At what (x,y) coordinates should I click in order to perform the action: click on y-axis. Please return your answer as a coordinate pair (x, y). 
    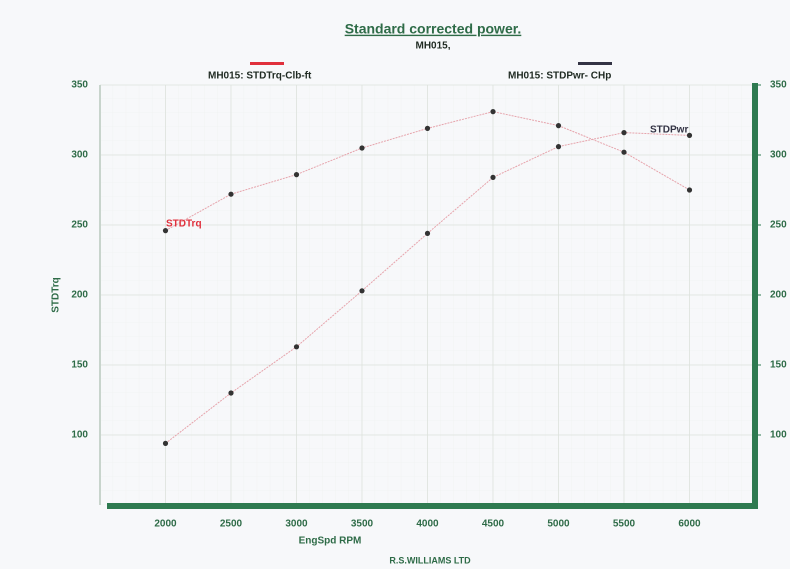
    Looking at the image, I should click on (100, 295).